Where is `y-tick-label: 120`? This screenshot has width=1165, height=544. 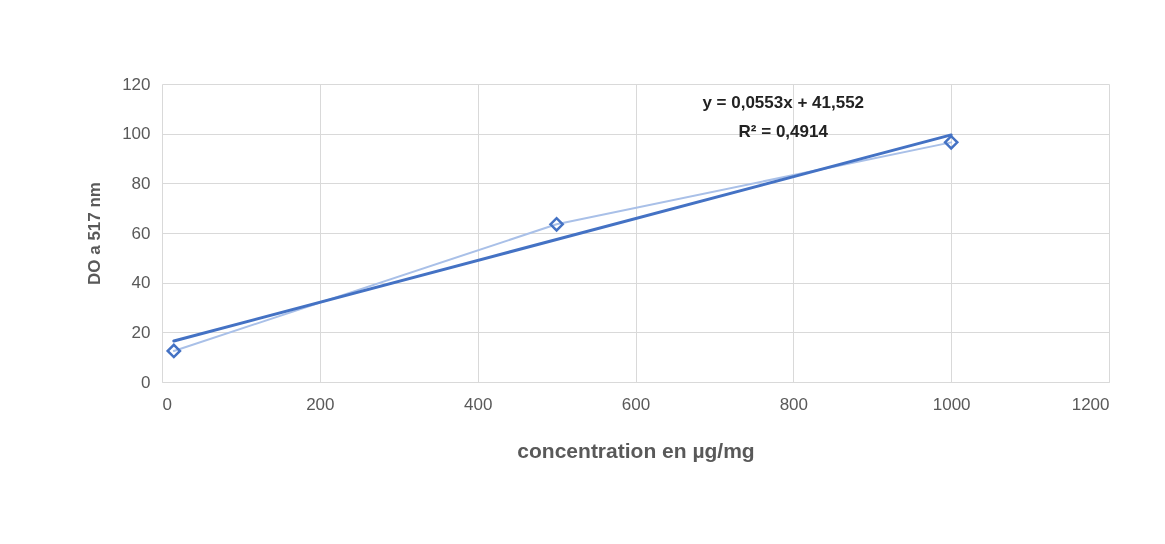
y-tick-label: 120 is located at coordinates (136, 84).